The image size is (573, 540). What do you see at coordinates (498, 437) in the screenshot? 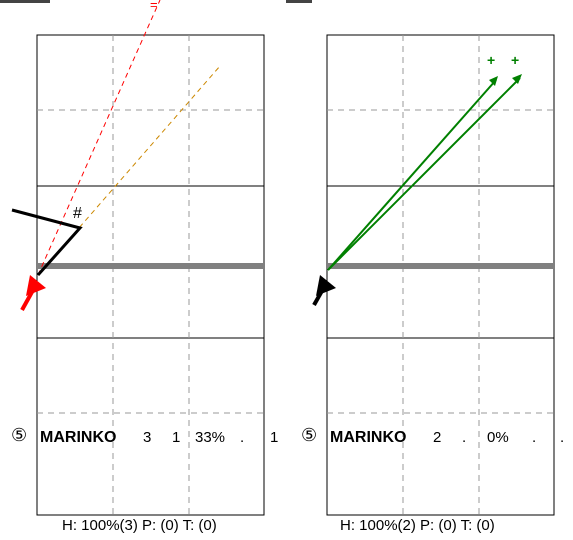
I see `stat-value: 0%` at bounding box center [498, 437].